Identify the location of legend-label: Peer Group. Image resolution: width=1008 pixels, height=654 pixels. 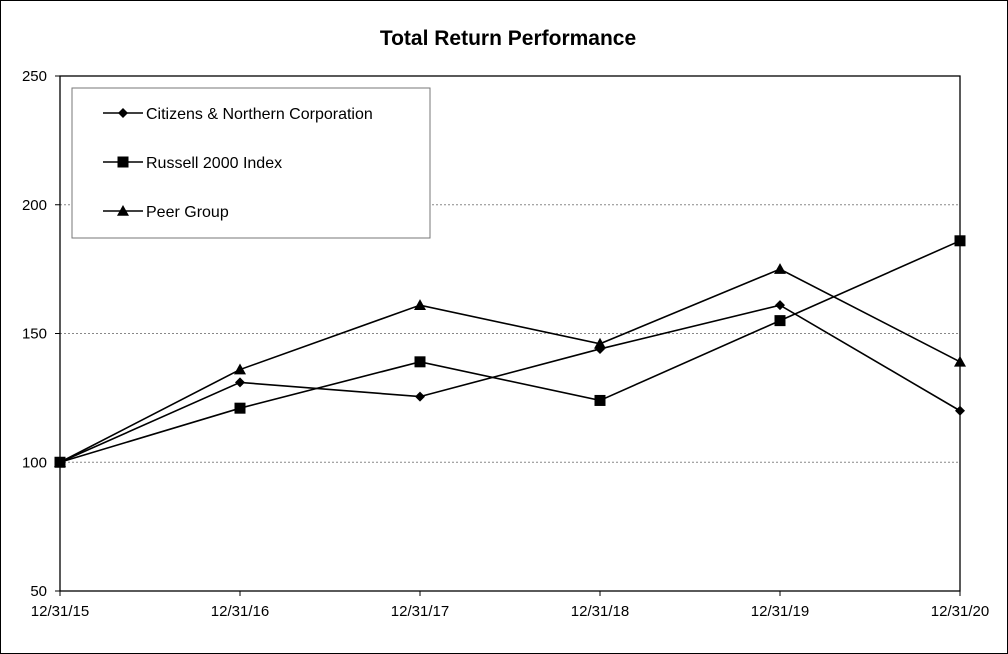
(187, 212).